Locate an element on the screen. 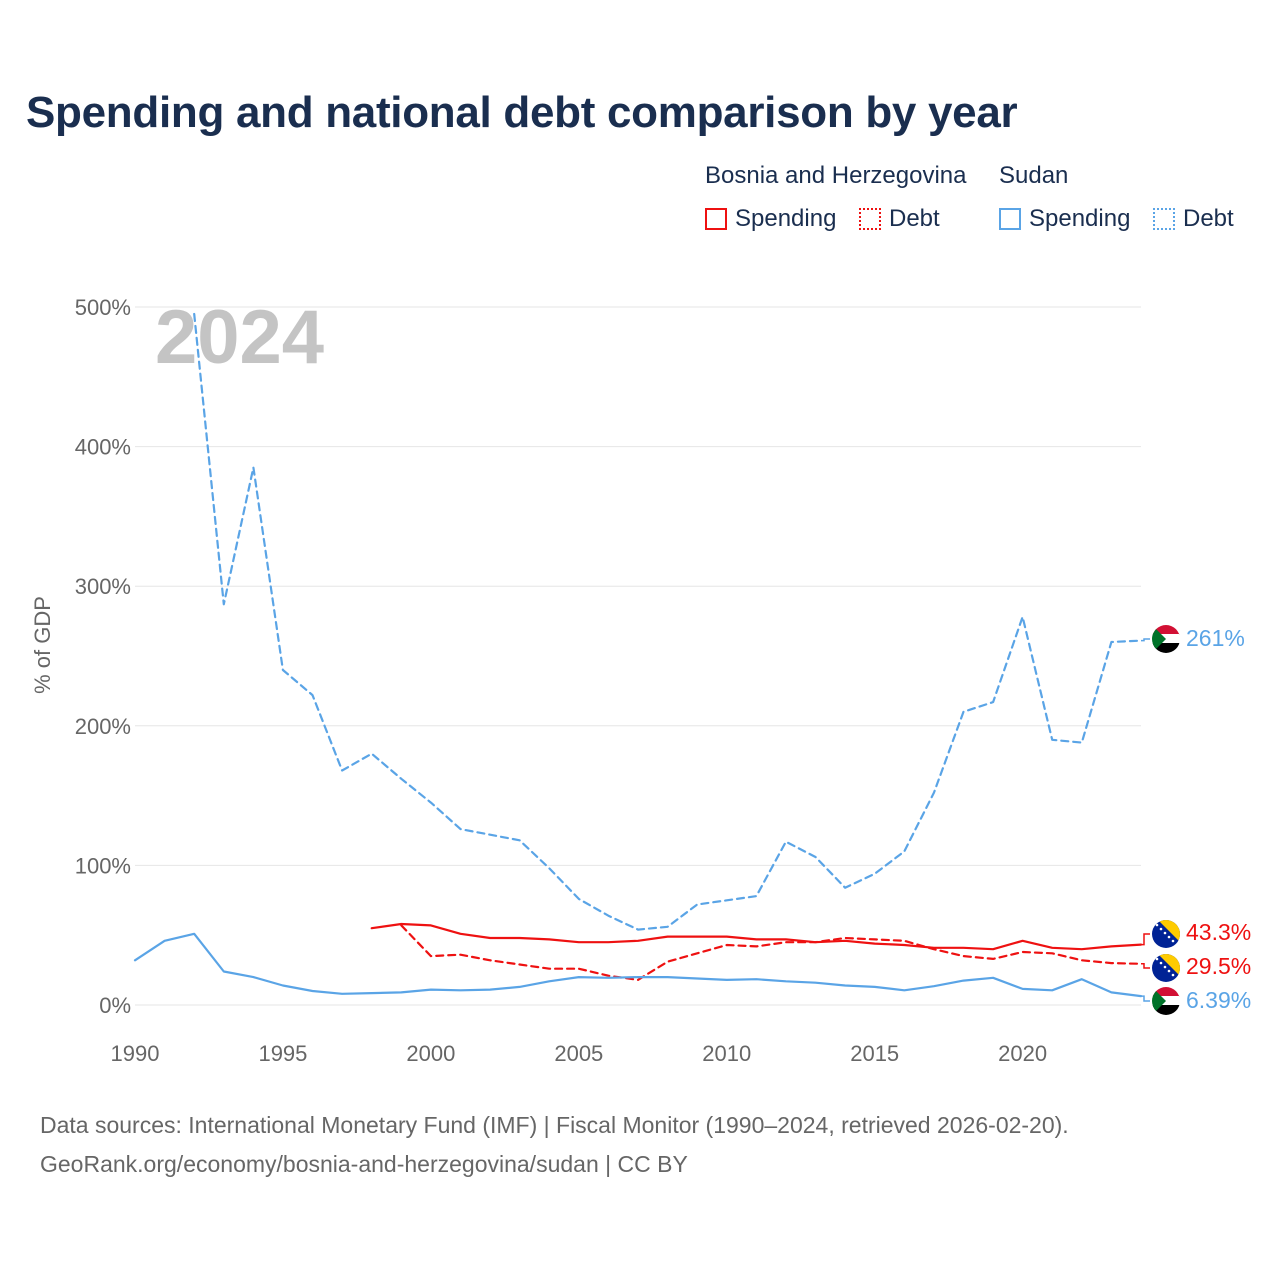 The height and width of the screenshot is (1280, 1280). series-line-sudan-spending is located at coordinates (638, 965).